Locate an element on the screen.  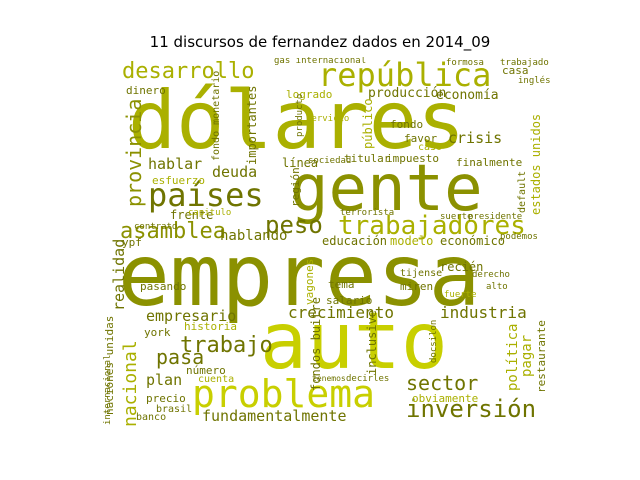
word-trabajadores: trabajadores is located at coordinates (432, 226).